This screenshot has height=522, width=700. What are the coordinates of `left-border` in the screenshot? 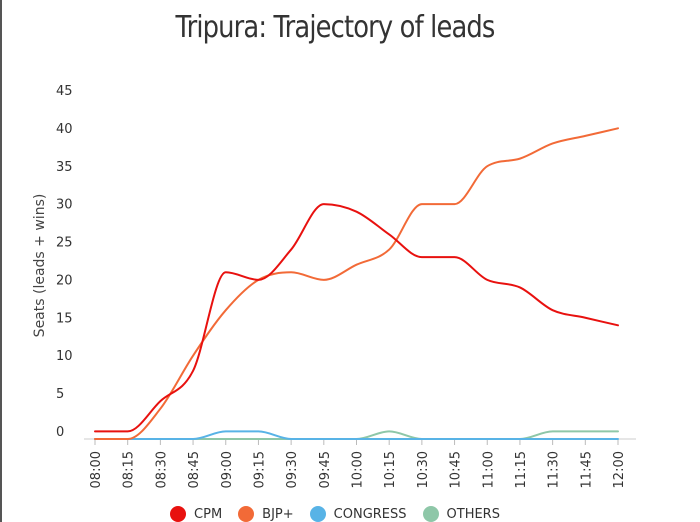 It's located at (1, 261).